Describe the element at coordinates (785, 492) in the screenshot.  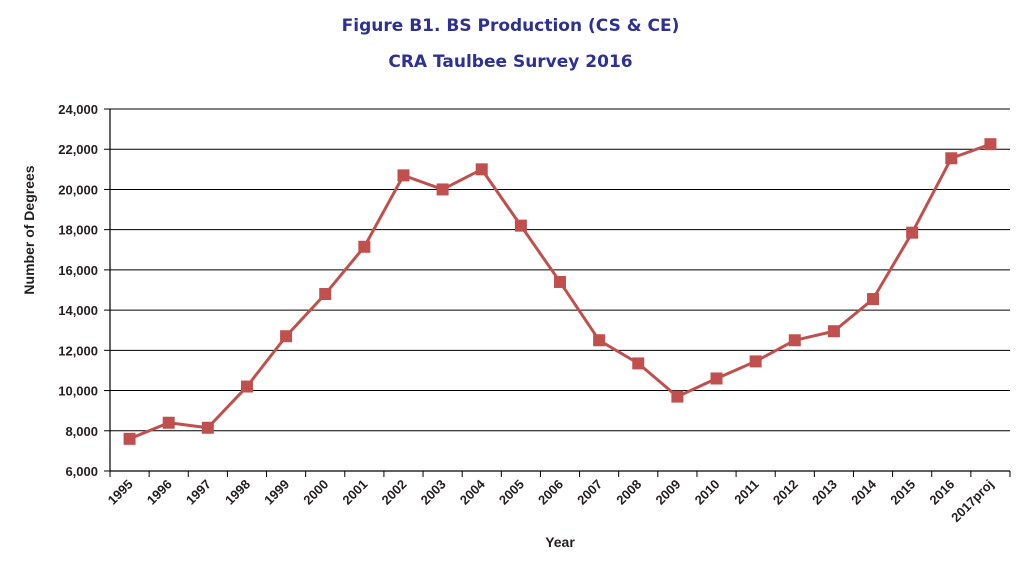
I see `x-tick-label: 2012` at that location.